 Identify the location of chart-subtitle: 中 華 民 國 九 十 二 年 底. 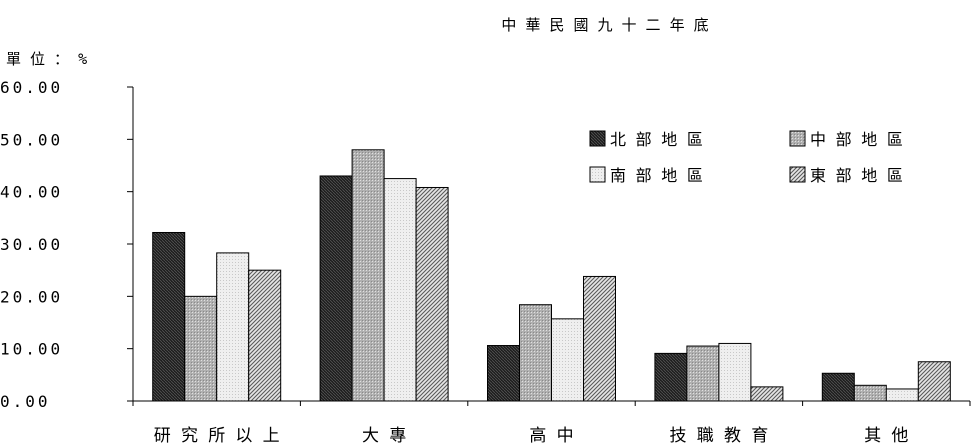
(604, 25).